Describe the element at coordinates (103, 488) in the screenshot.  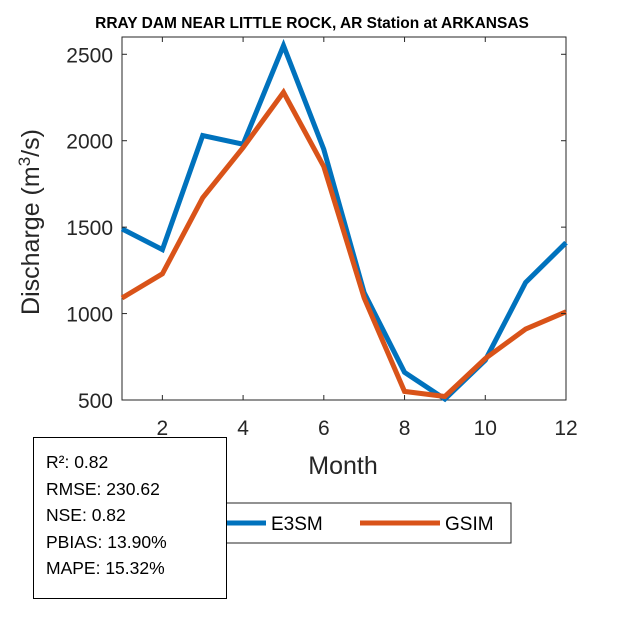
I see `stat-rmse: RMSE: 230.62` at that location.